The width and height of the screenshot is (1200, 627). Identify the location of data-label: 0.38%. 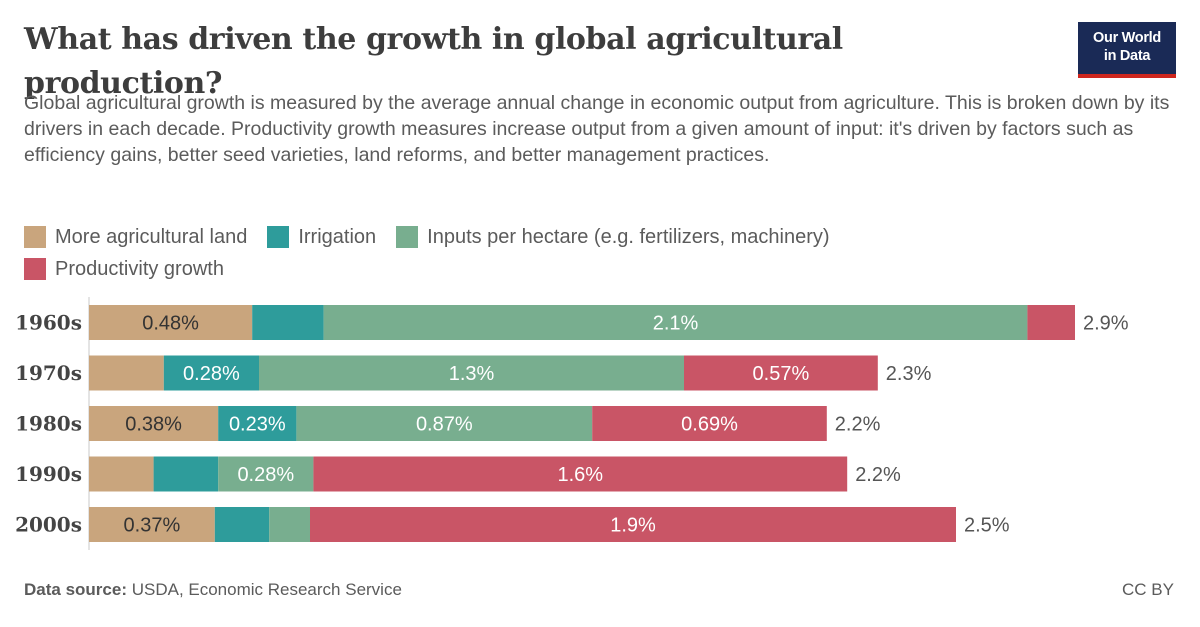
(153, 425).